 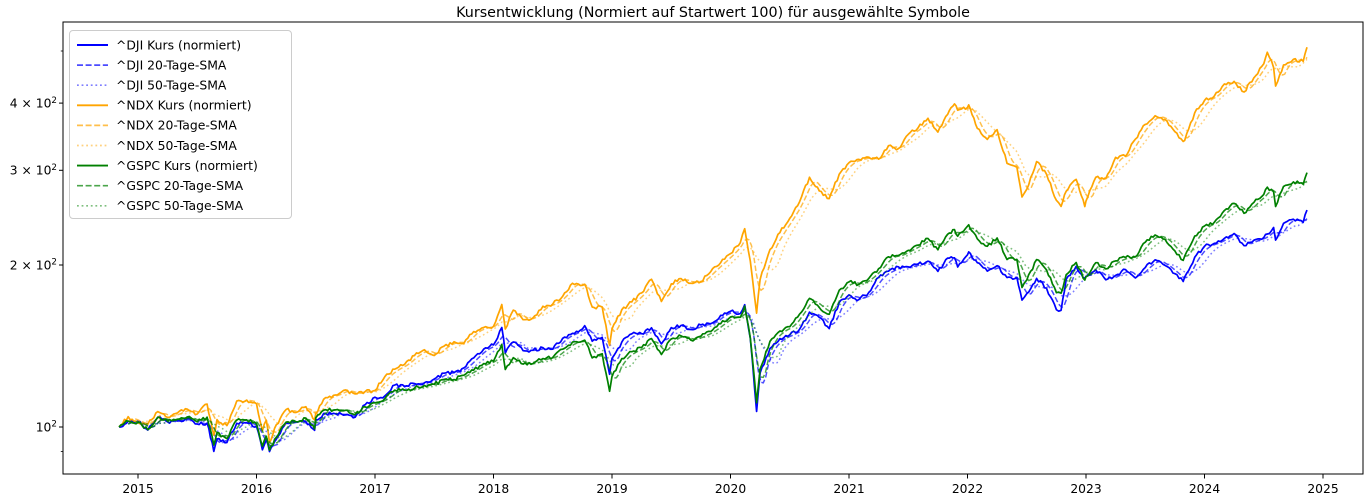 I want to click on y-tick-label: 4 × 102, so click(x=33, y=103).